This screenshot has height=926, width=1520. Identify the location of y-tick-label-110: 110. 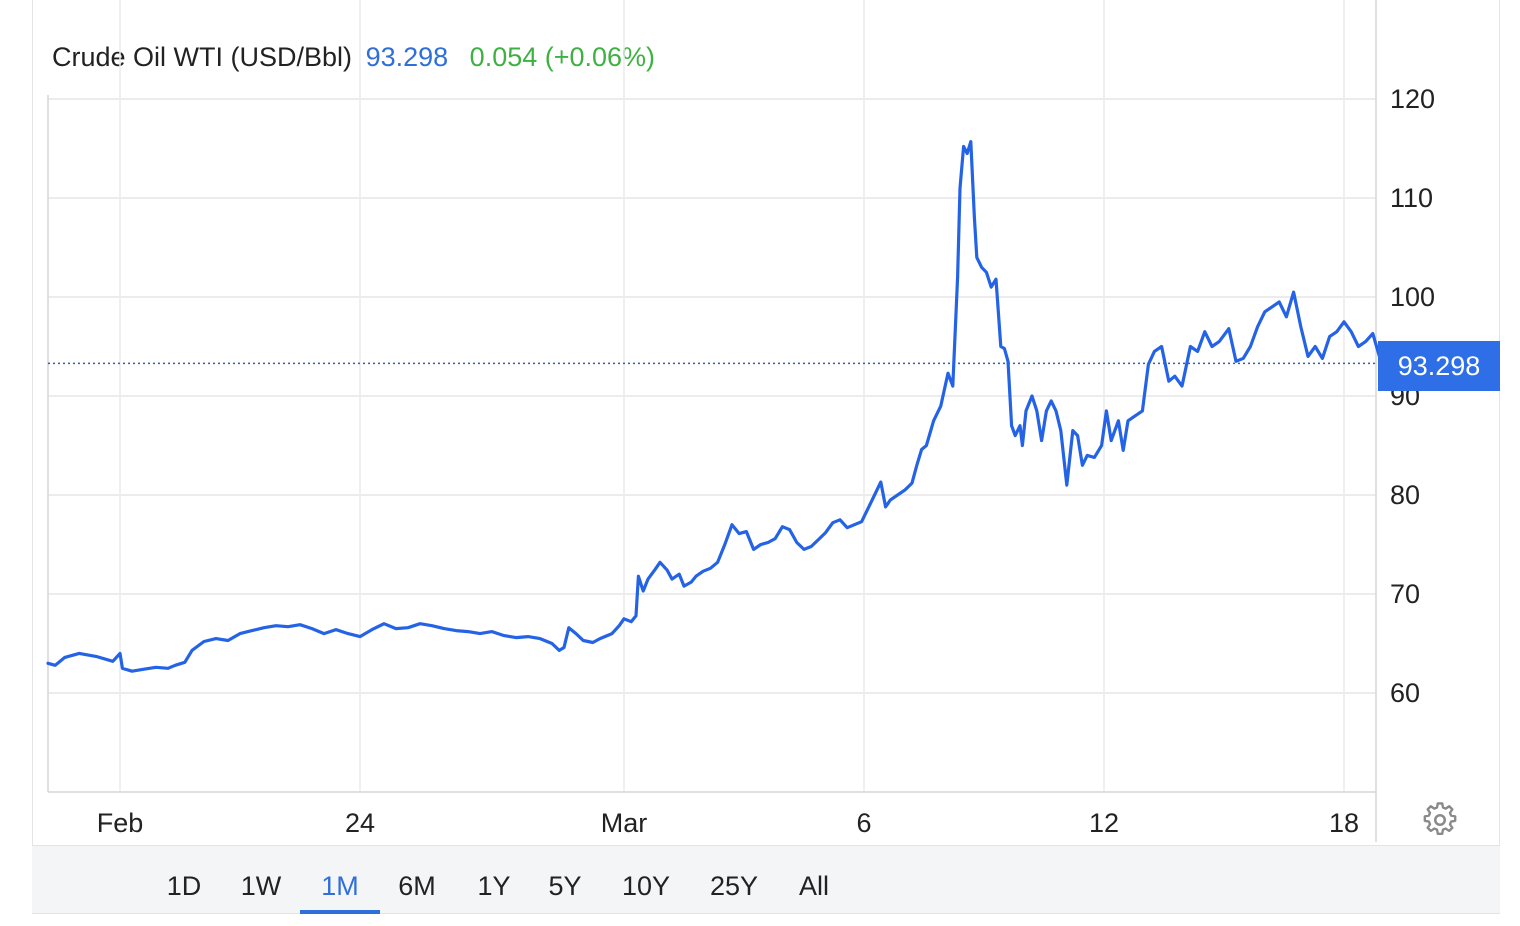
(1411, 198).